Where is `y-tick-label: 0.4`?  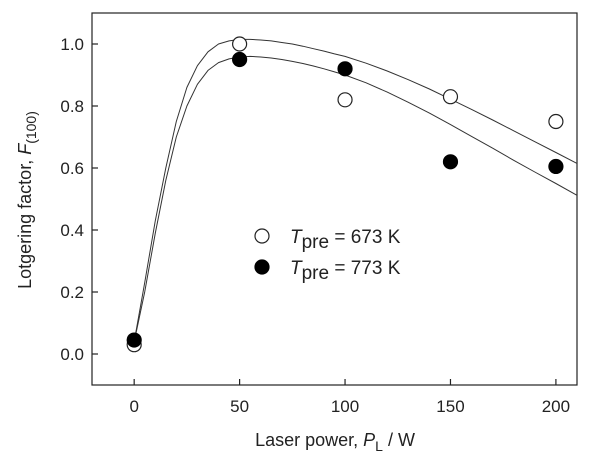 y-tick-label: 0.4 is located at coordinates (72, 230).